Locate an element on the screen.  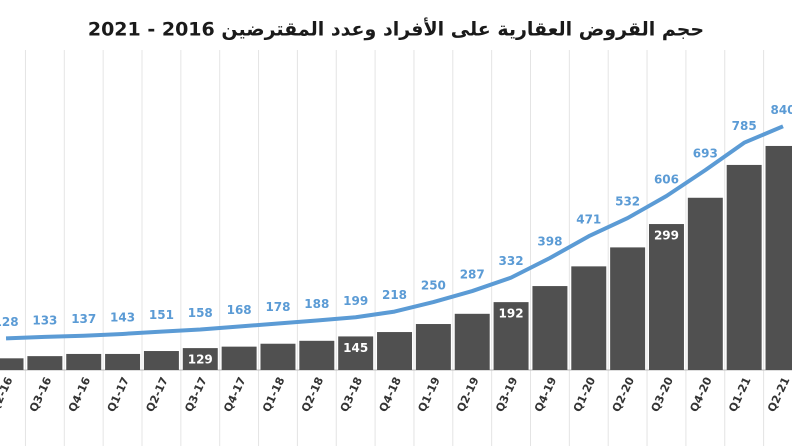
bar-value-label: 129 is located at coordinates (200, 360).